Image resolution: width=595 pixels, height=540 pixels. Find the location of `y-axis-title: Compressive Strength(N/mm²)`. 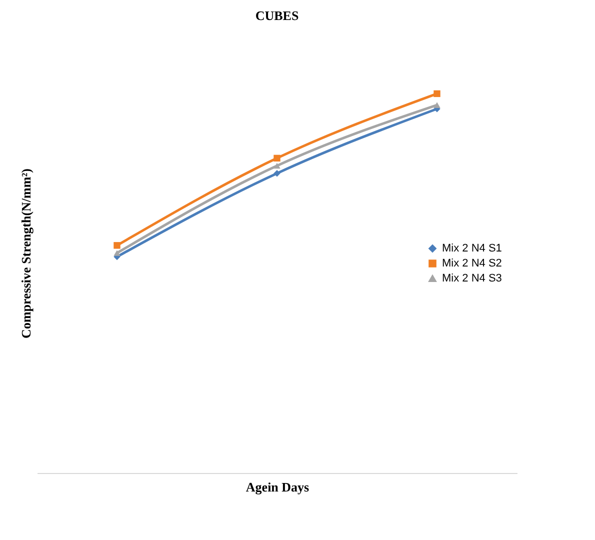

y-axis-title: Compressive Strength(N/mm²) is located at coordinates (26, 253).